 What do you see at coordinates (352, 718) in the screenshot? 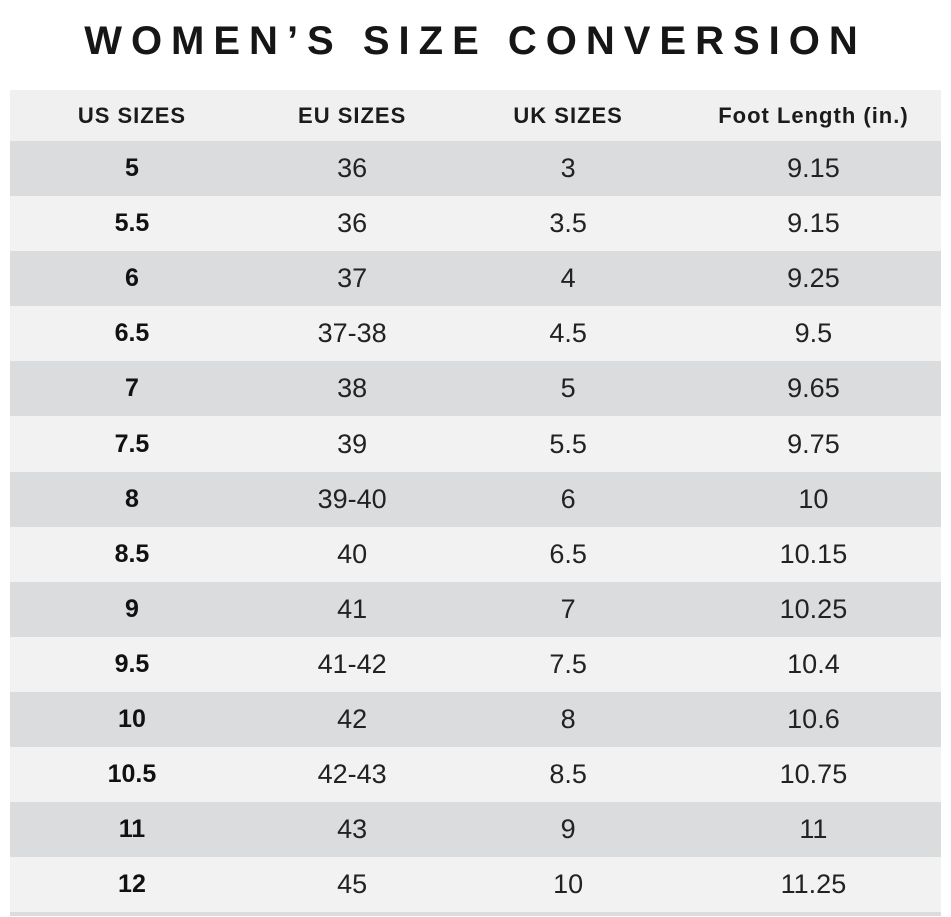
I see `cell-eu-size: 42` at bounding box center [352, 718].